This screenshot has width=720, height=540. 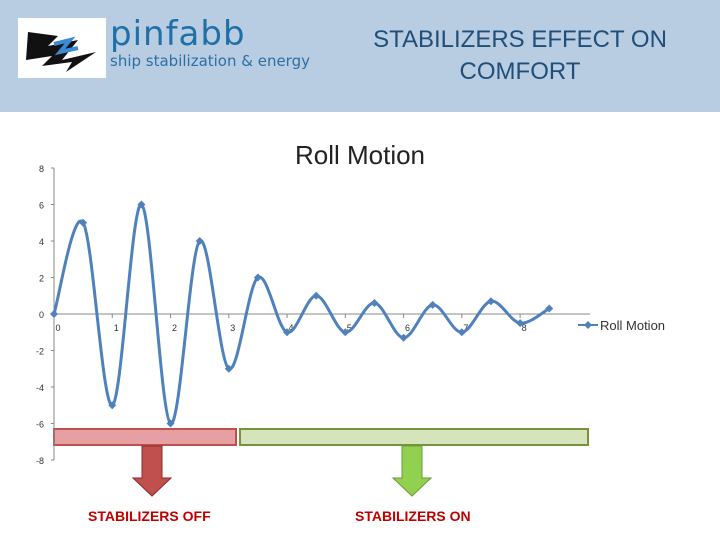 I want to click on y-tick-label: -4, so click(x=40, y=388).